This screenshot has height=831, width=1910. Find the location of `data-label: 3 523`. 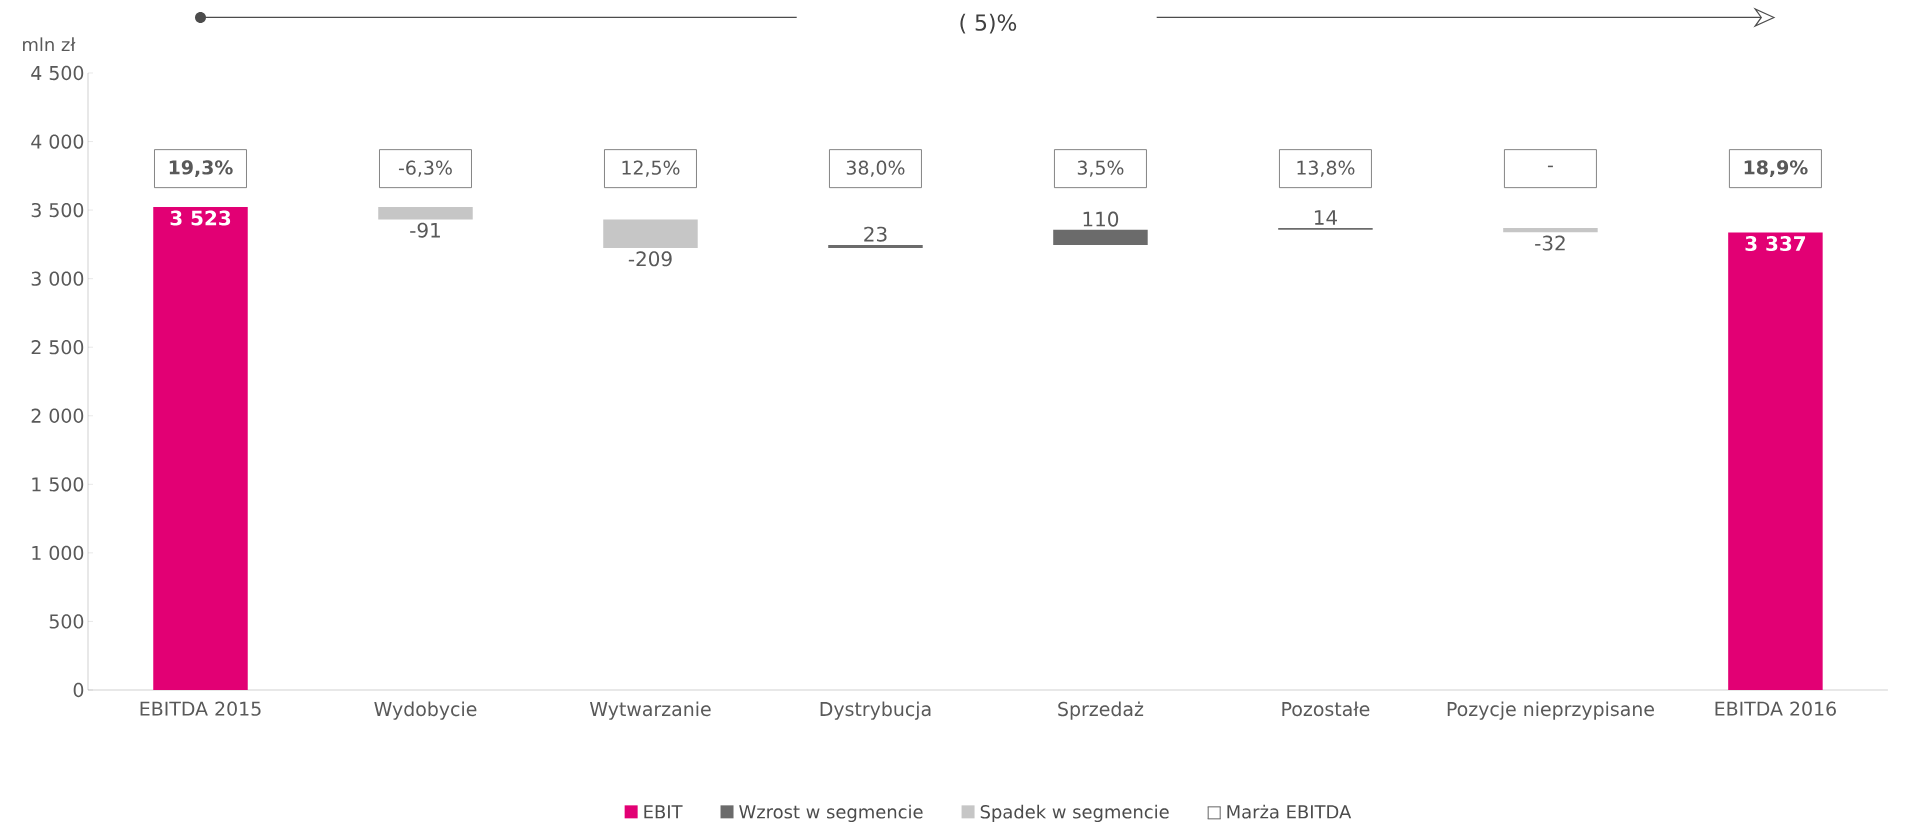

data-label: 3 523 is located at coordinates (200, 218).